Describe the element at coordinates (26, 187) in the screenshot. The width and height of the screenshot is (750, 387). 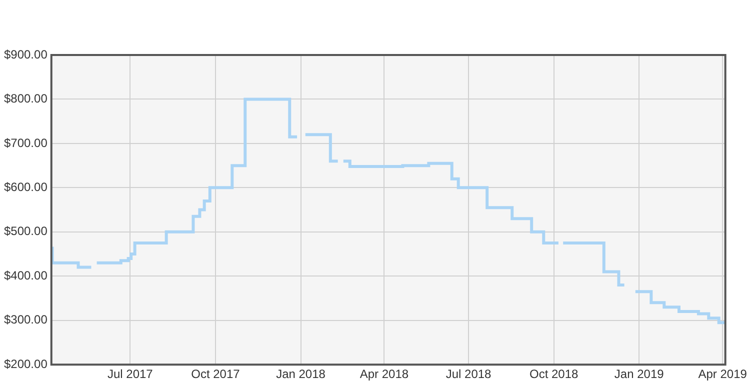
I see `y-tick-label: $600.00` at that location.